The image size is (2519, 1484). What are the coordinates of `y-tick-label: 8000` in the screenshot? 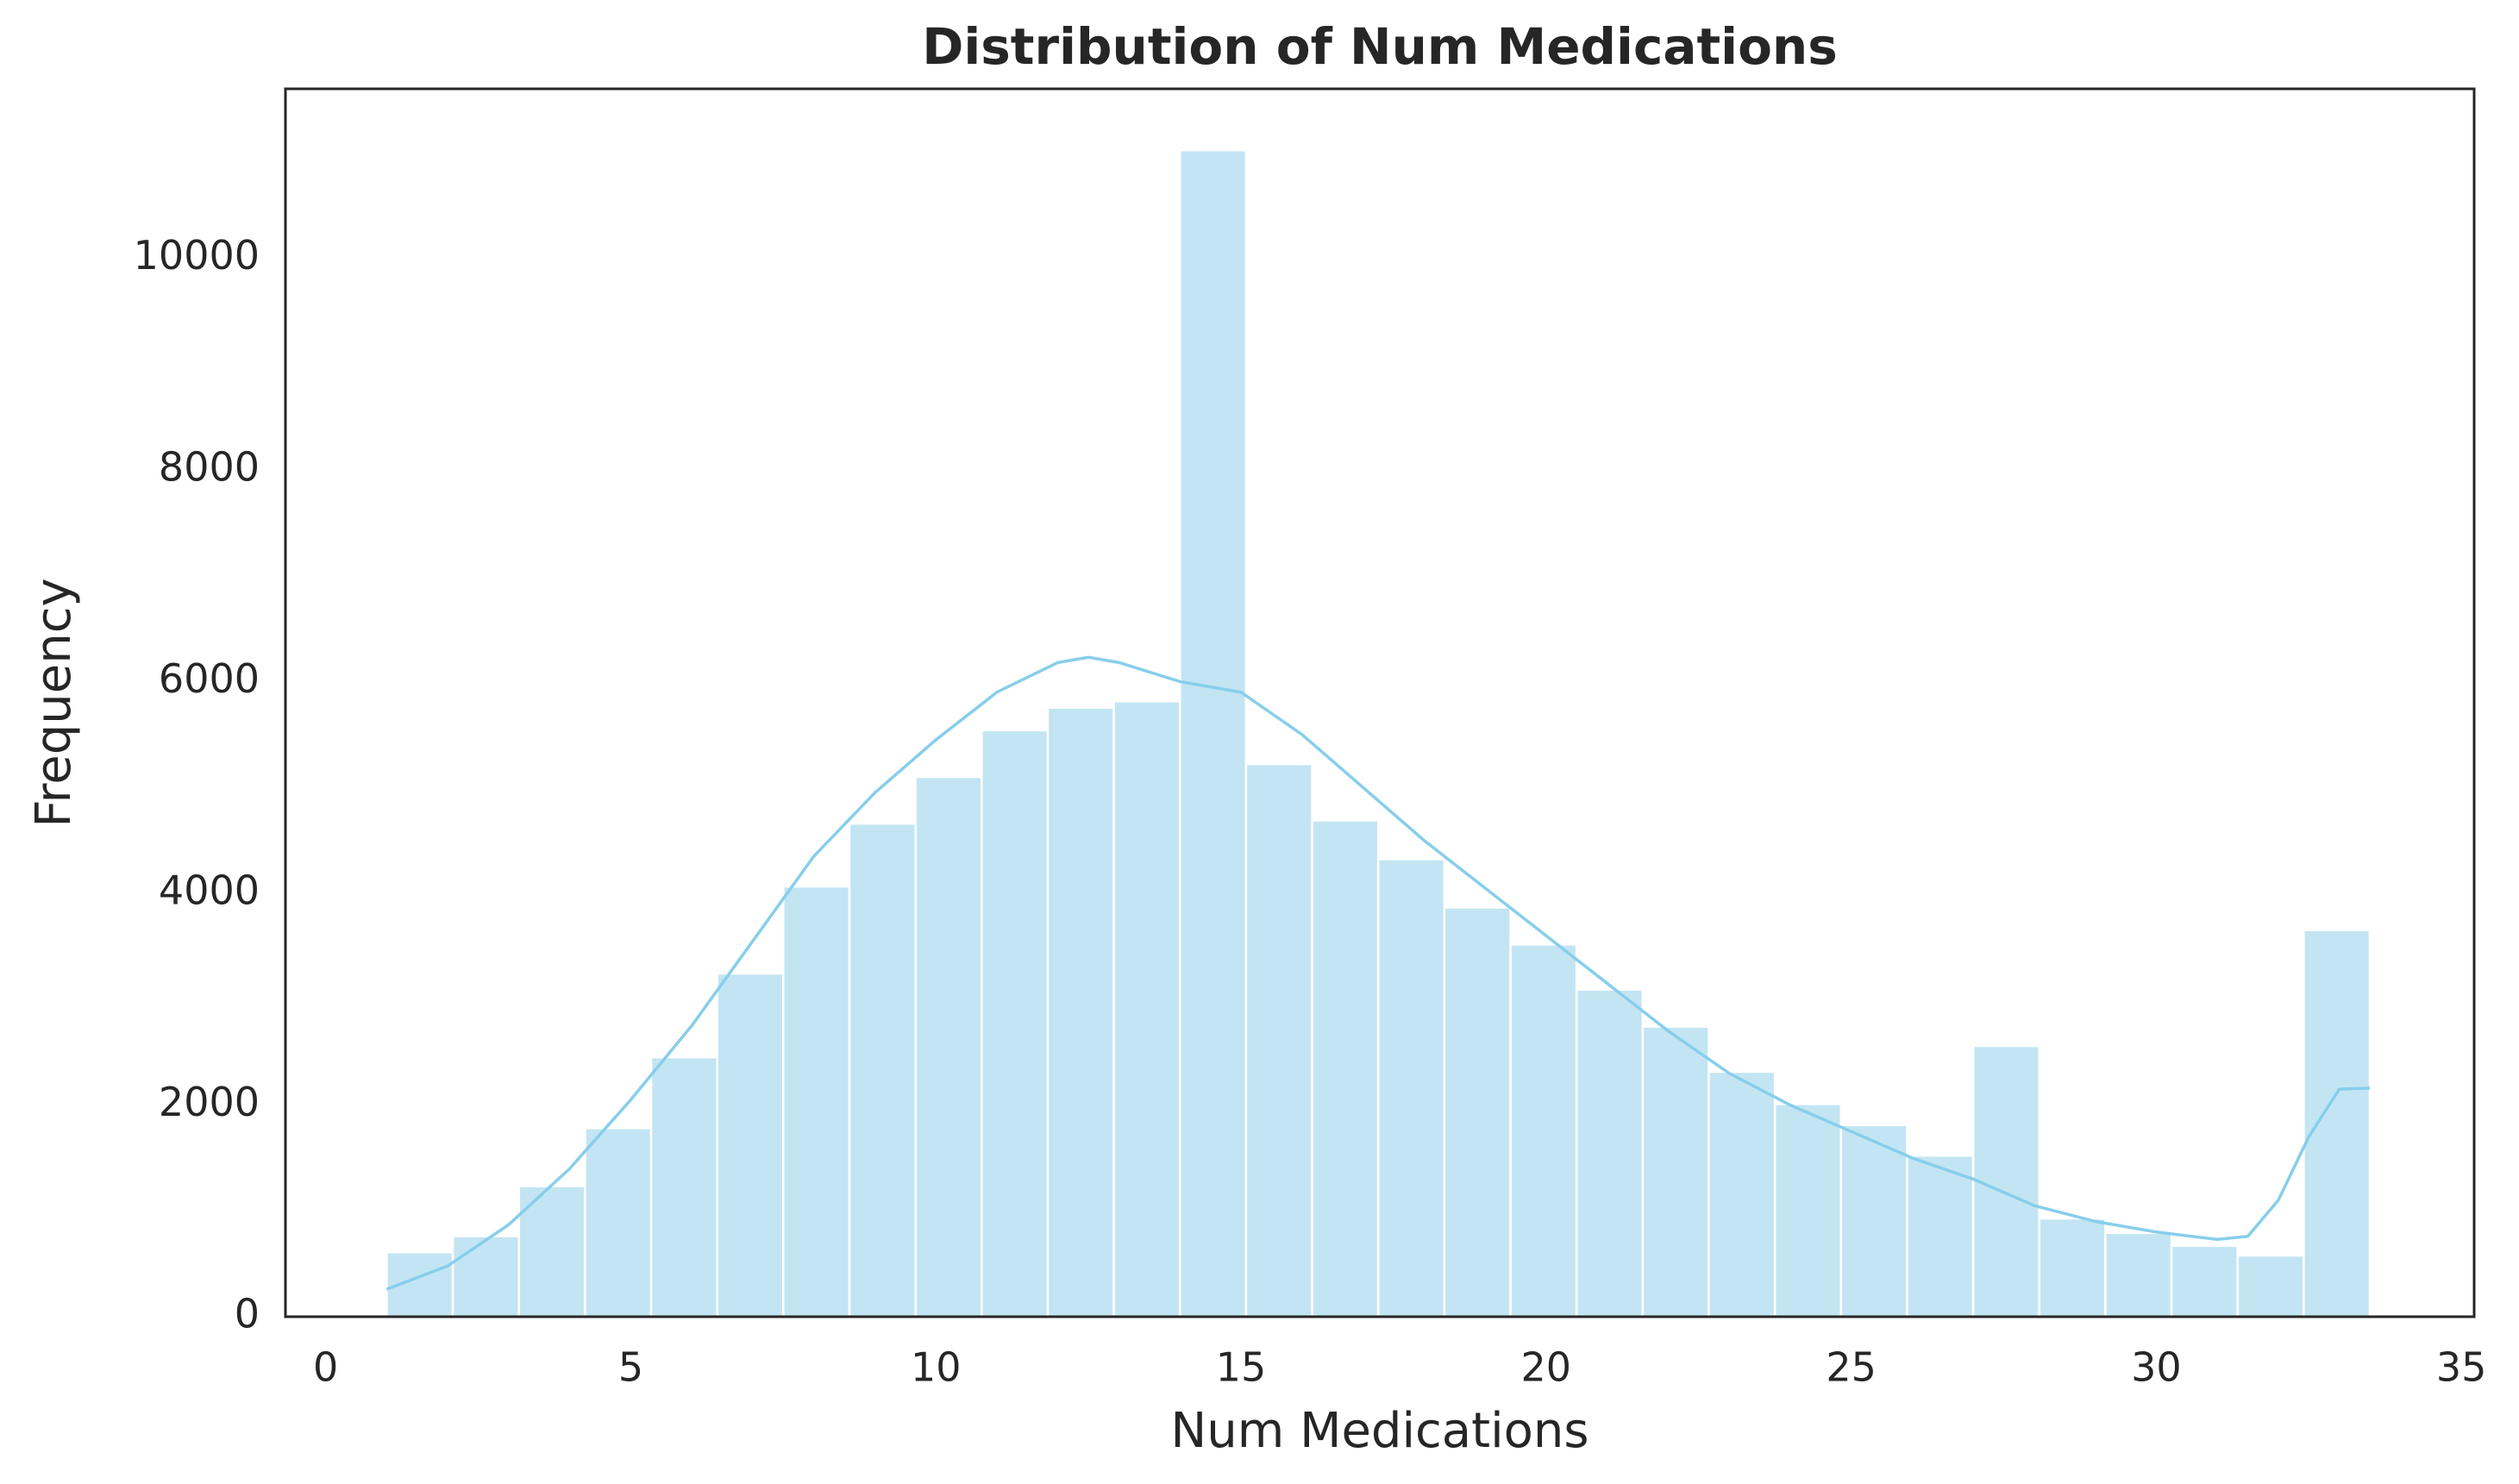 It's located at (209, 466).